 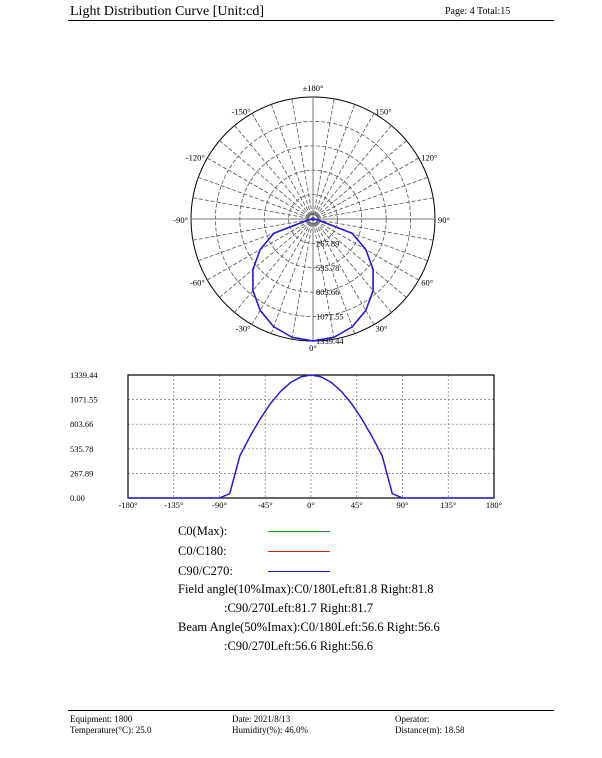 What do you see at coordinates (84, 375) in the screenshot?
I see `y-tick-label: 1339.44` at bounding box center [84, 375].